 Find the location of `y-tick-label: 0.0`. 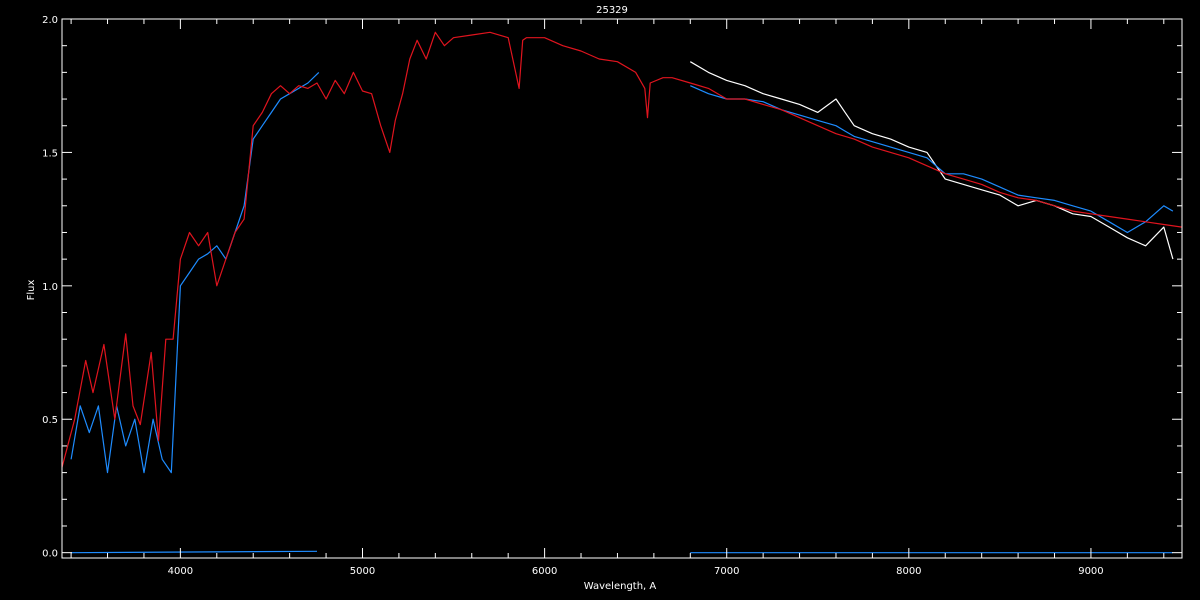

y-tick-label: 0.0 is located at coordinates (50, 554).